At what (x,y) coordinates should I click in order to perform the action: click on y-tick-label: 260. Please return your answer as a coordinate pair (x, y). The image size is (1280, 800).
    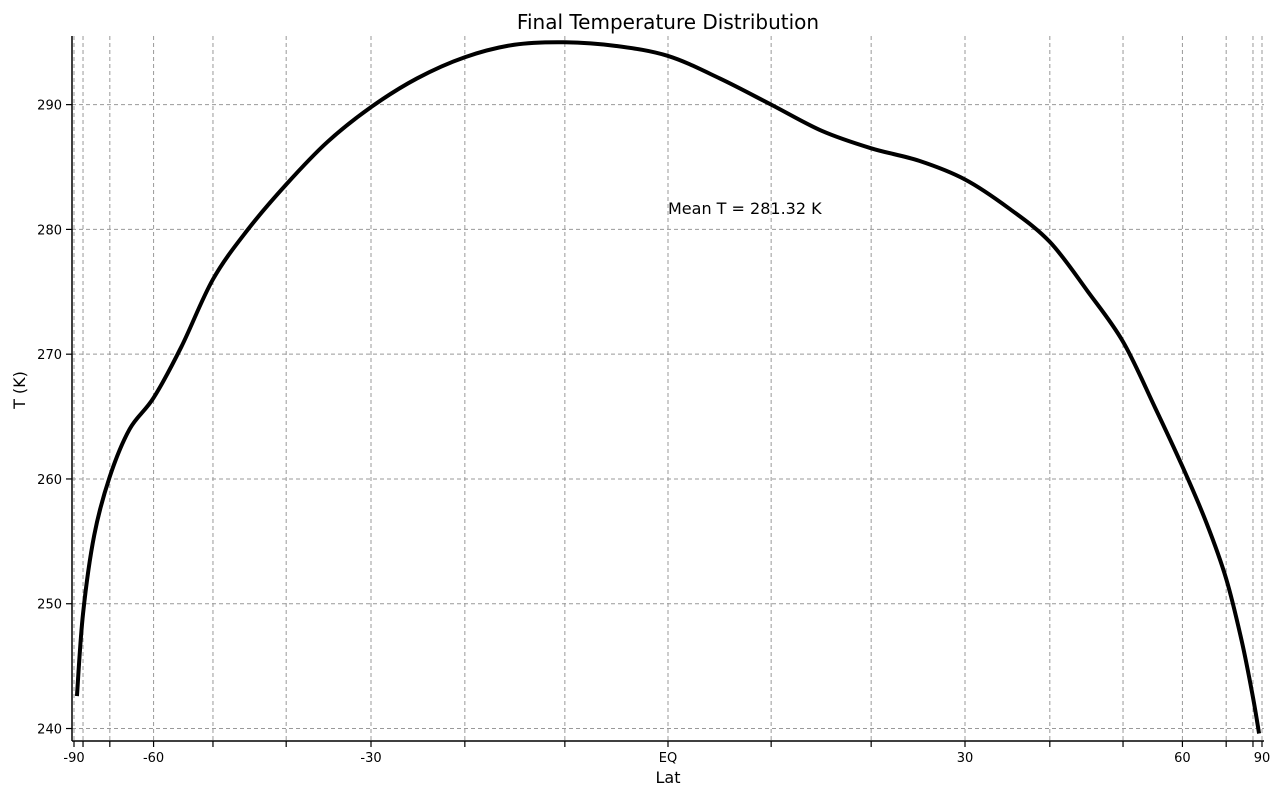
    Looking at the image, I should click on (49, 480).